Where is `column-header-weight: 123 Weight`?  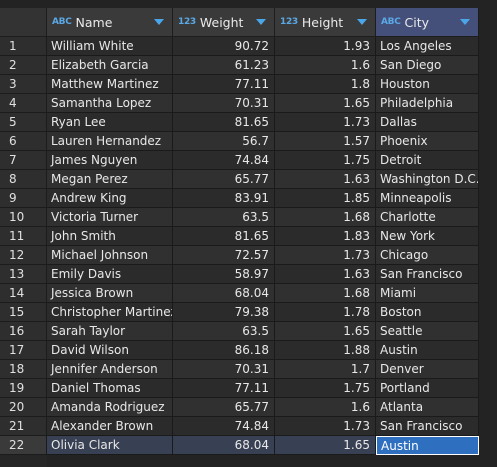 column-header-weight: 123 Weight is located at coordinates (224, 22).